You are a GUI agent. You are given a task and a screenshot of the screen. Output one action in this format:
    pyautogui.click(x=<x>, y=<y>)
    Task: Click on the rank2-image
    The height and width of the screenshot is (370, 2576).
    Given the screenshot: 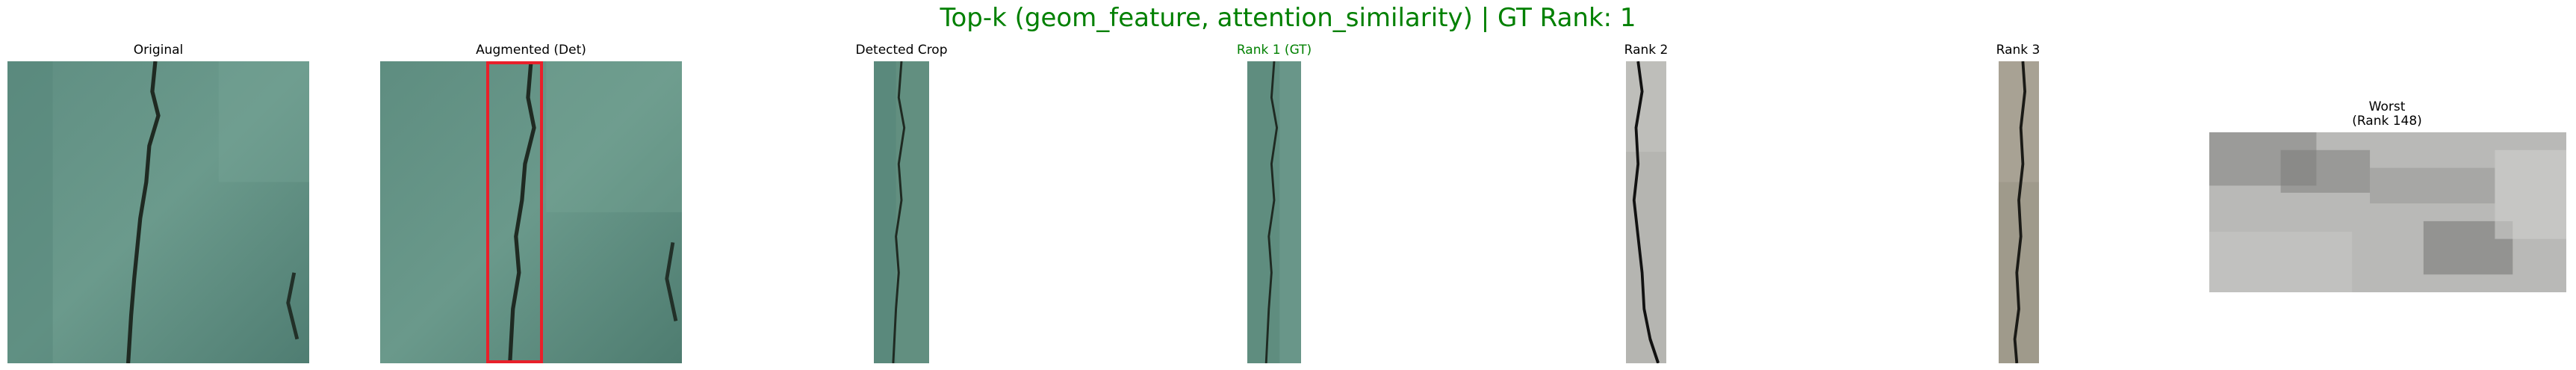 What is the action you would take?
    pyautogui.click(x=1646, y=212)
    